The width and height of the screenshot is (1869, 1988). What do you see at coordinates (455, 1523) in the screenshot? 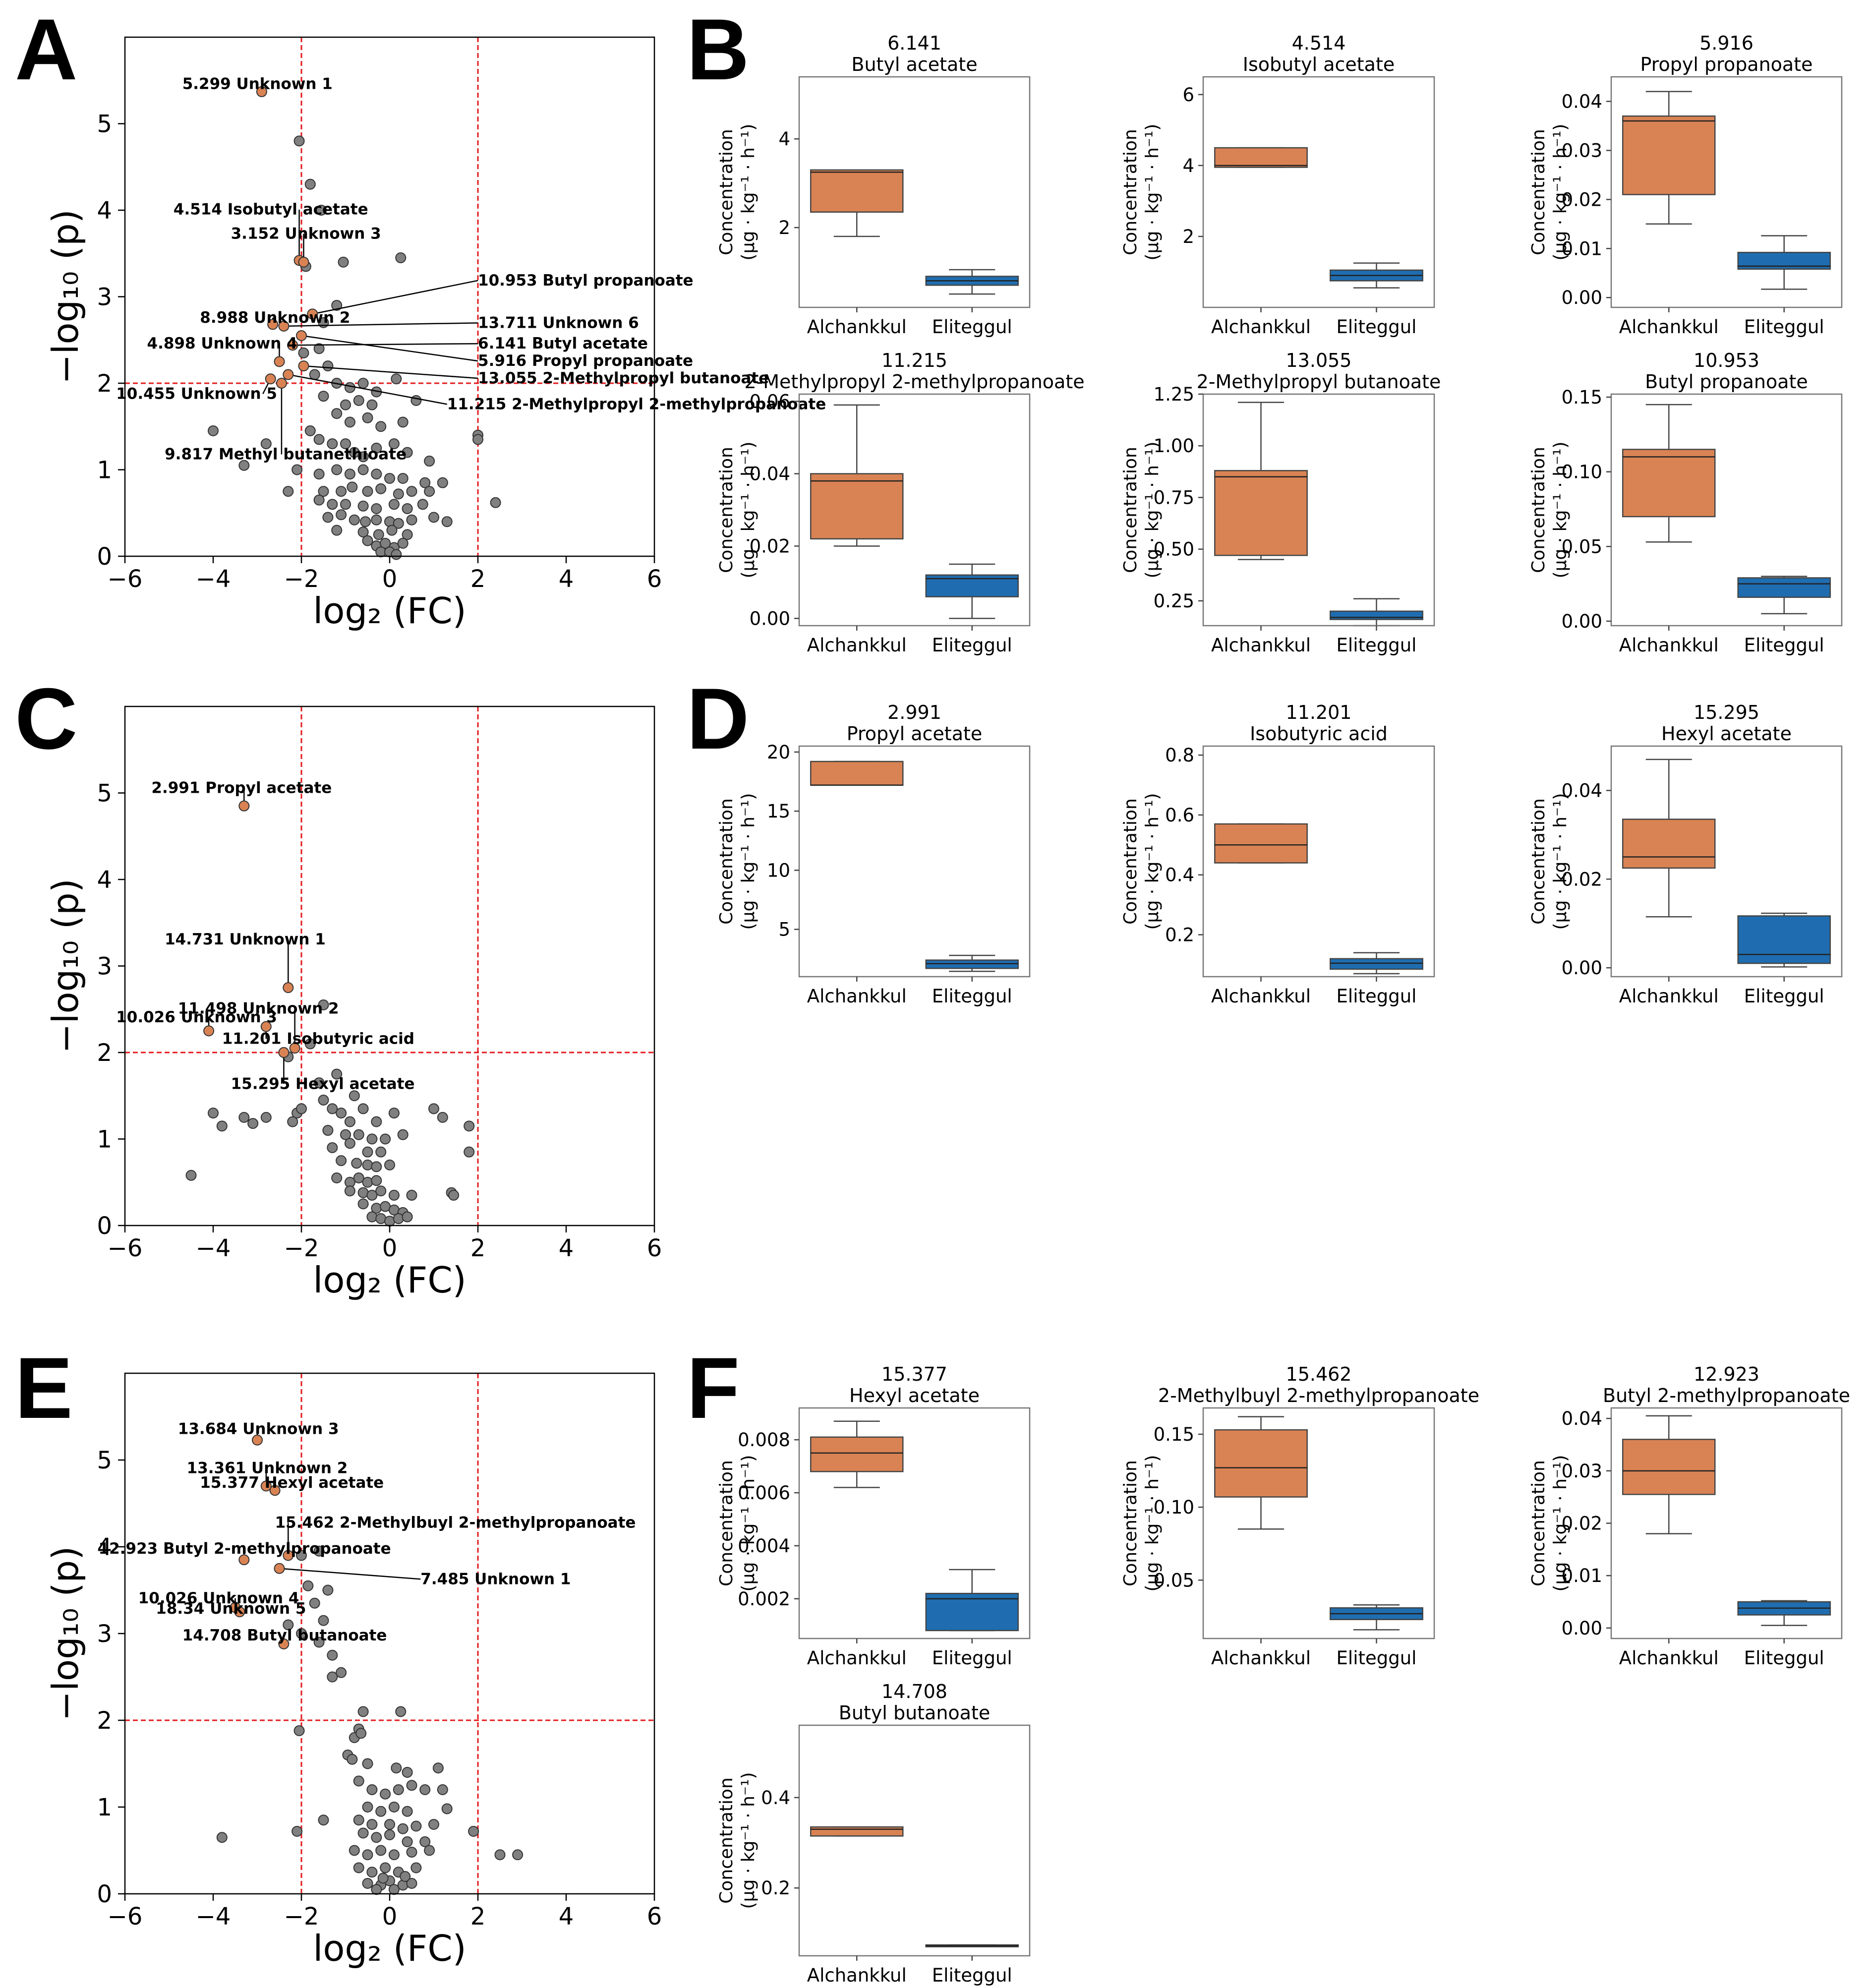
I see `point-annotation: 15.462 2-Methylbuyl 2-methylpropanoate` at bounding box center [455, 1523].